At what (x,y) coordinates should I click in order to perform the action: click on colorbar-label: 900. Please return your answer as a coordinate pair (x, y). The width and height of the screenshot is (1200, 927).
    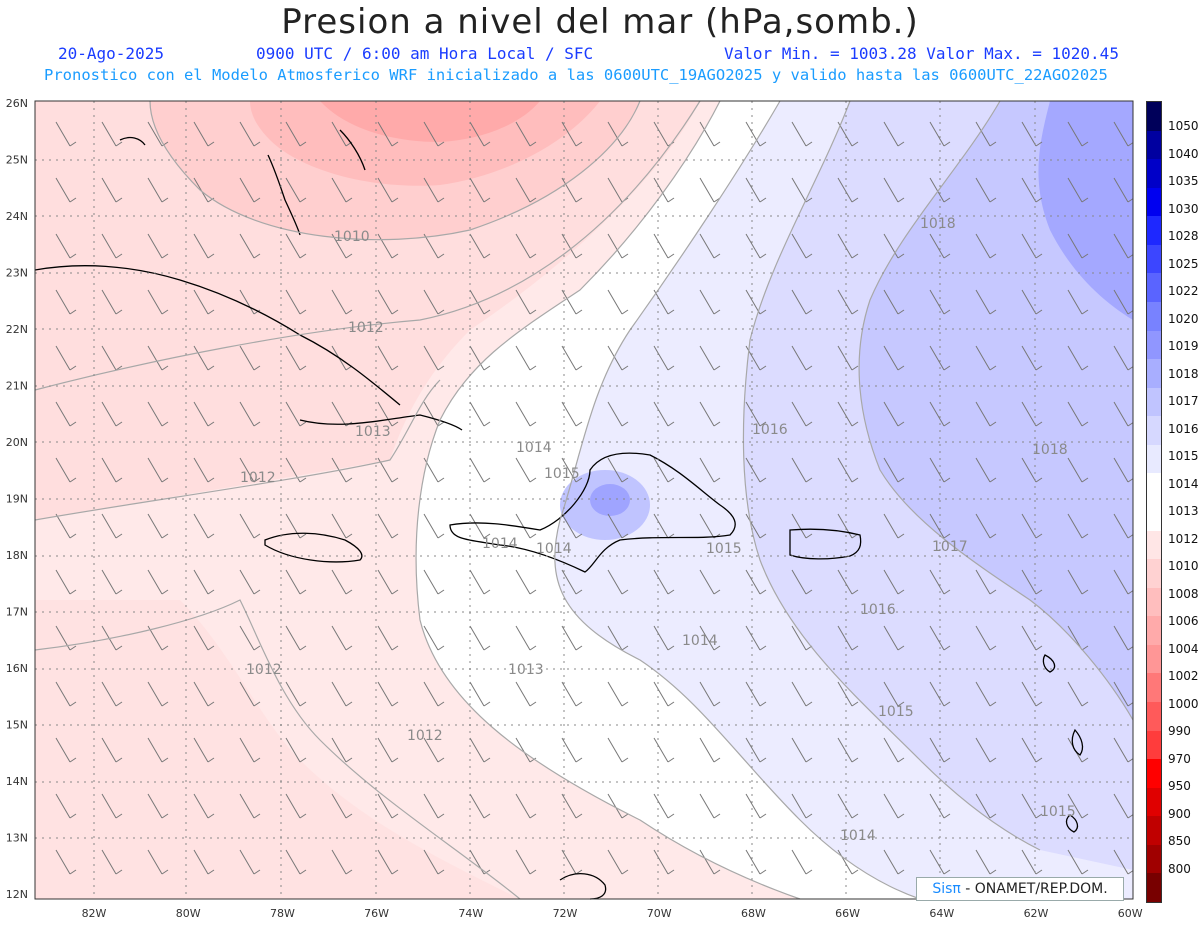
    Looking at the image, I should click on (1179, 813).